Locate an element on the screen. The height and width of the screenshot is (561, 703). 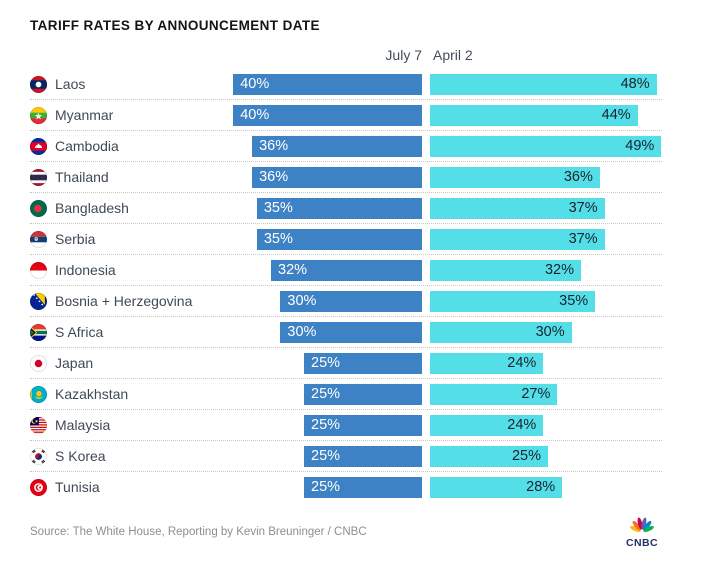
flag-japan-icon is located at coordinates (38, 363).